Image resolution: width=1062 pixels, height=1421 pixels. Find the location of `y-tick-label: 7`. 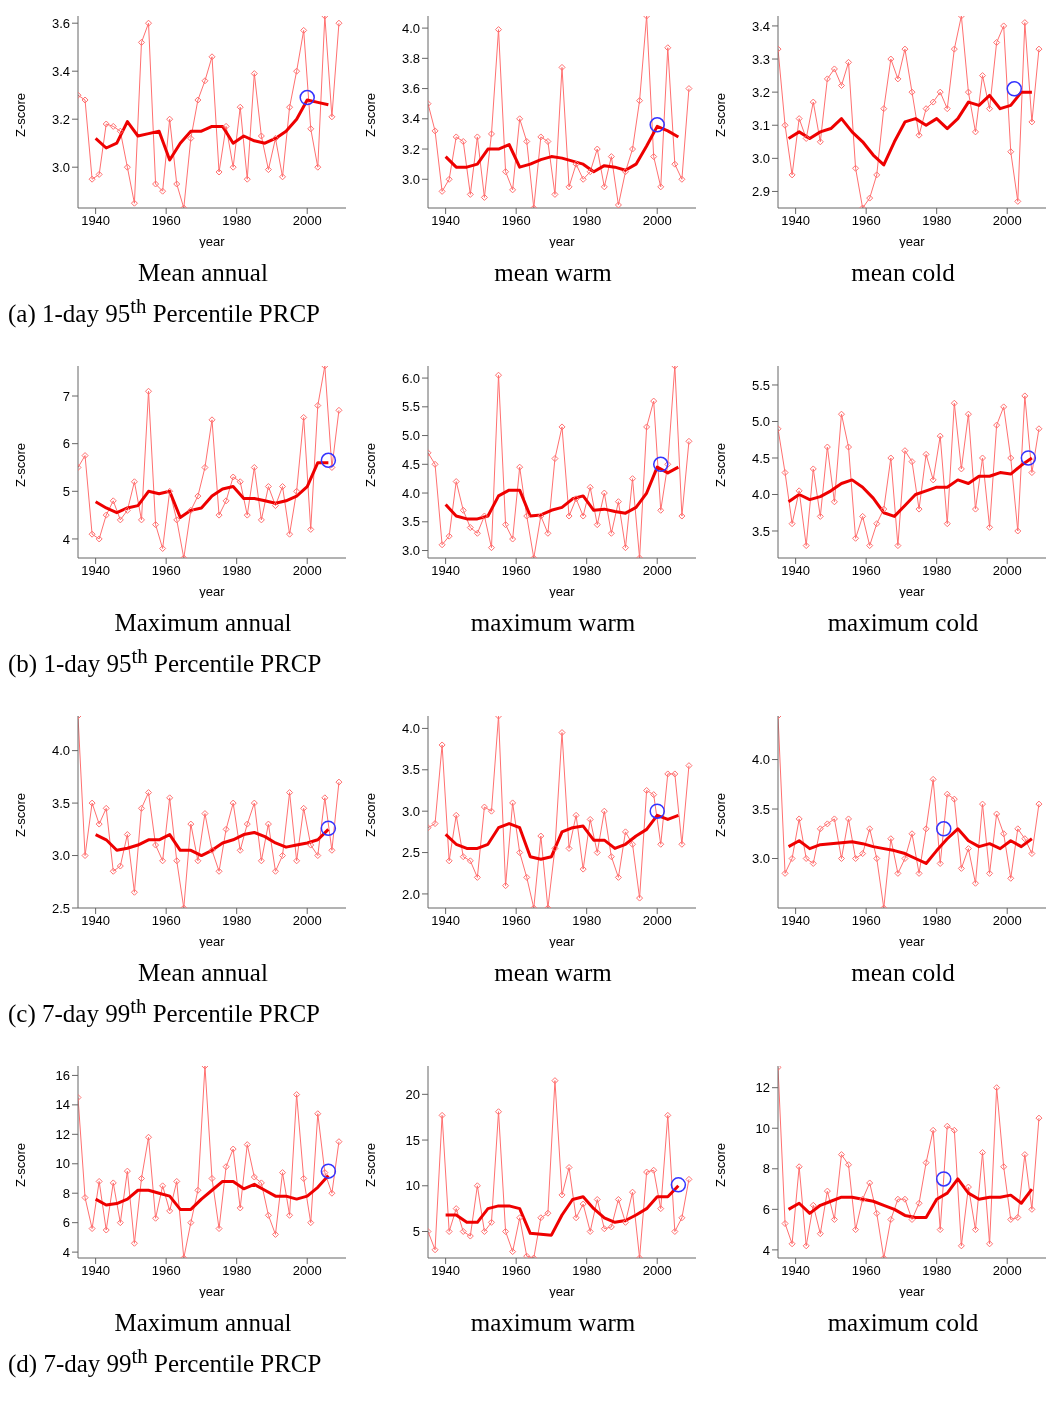

y-tick-label: 7 is located at coordinates (66, 396).